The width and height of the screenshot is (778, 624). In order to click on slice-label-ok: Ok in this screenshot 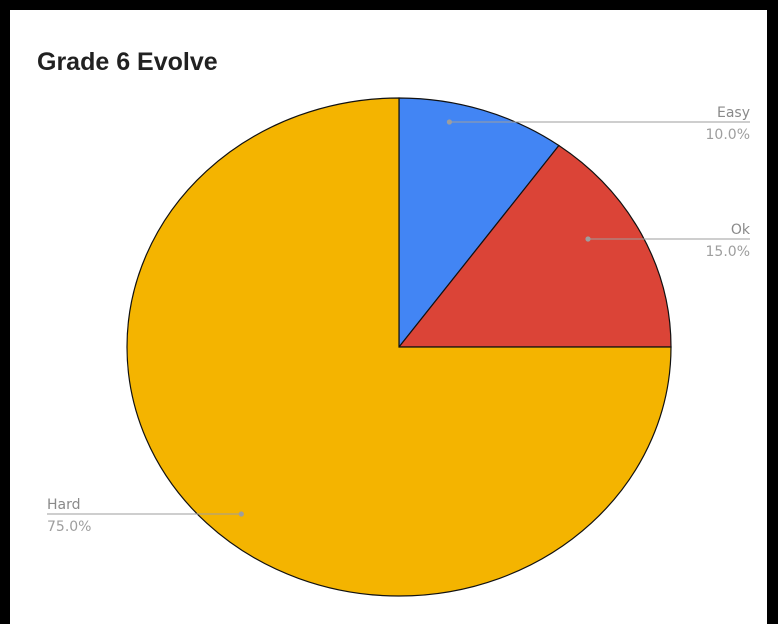, I will do `click(741, 230)`.